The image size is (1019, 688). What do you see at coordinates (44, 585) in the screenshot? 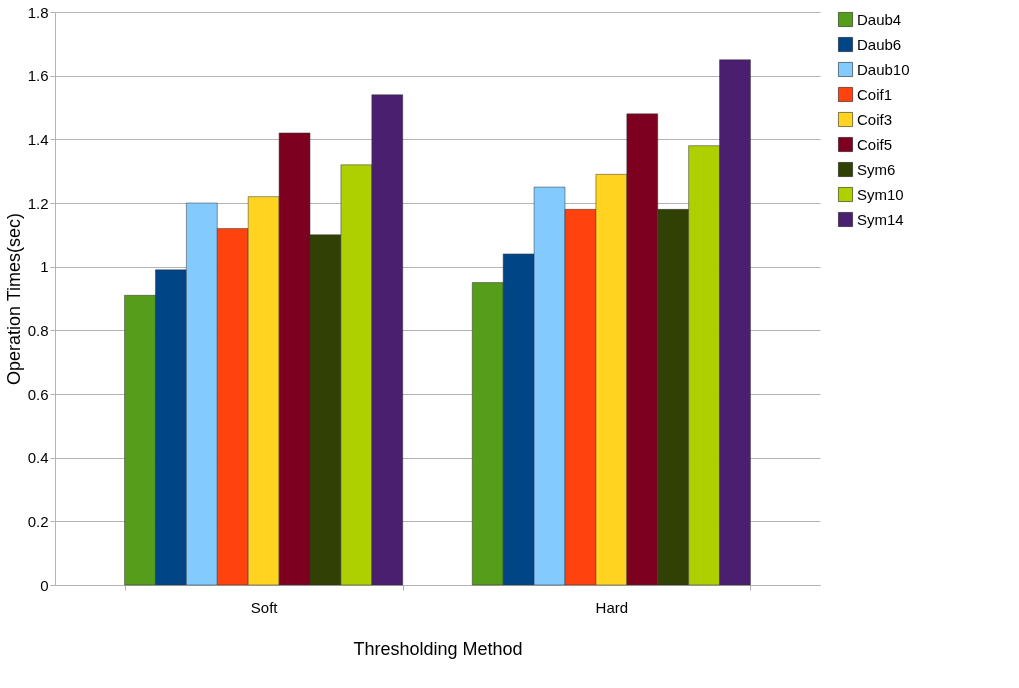
I see `y-tick-label: 0` at bounding box center [44, 585].